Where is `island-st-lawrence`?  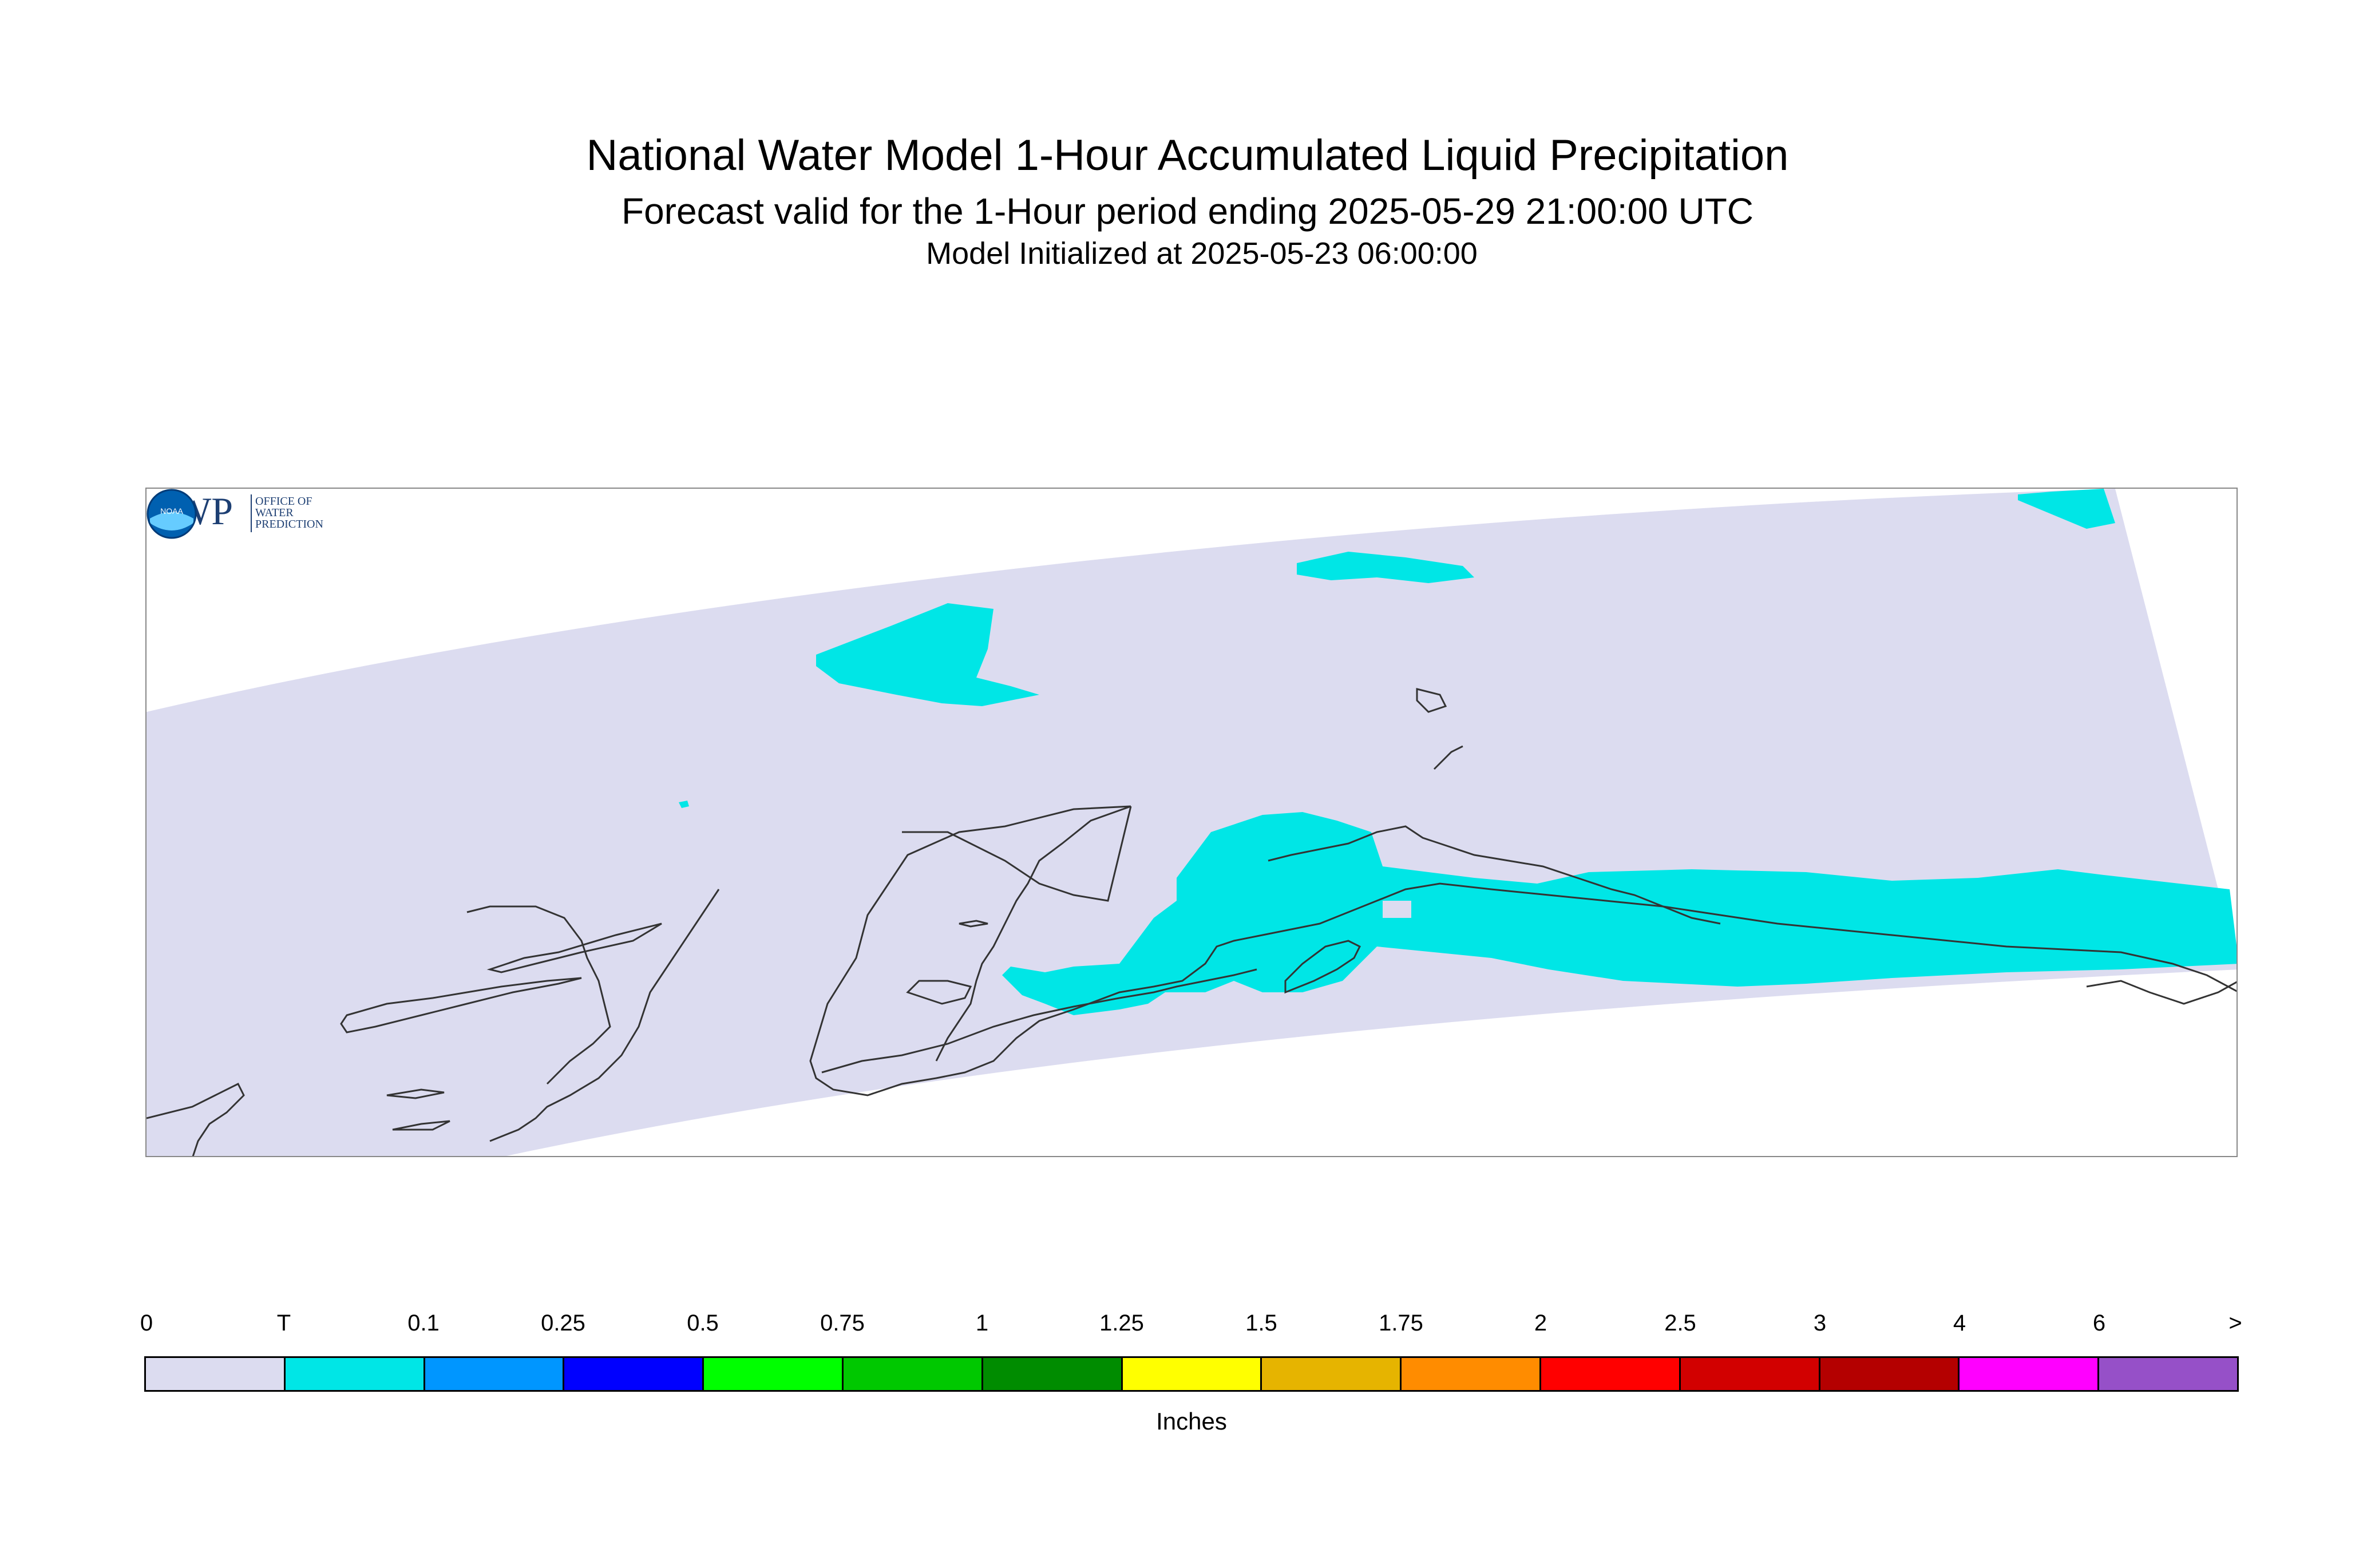
island-st-lawrence is located at coordinates (574, 947).